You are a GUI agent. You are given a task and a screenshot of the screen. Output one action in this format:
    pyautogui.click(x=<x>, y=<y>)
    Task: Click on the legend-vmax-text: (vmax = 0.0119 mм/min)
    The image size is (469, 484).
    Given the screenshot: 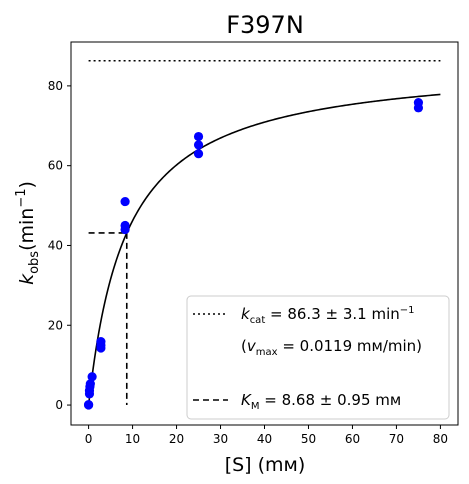 What is the action you would take?
    pyautogui.click(x=331, y=347)
    